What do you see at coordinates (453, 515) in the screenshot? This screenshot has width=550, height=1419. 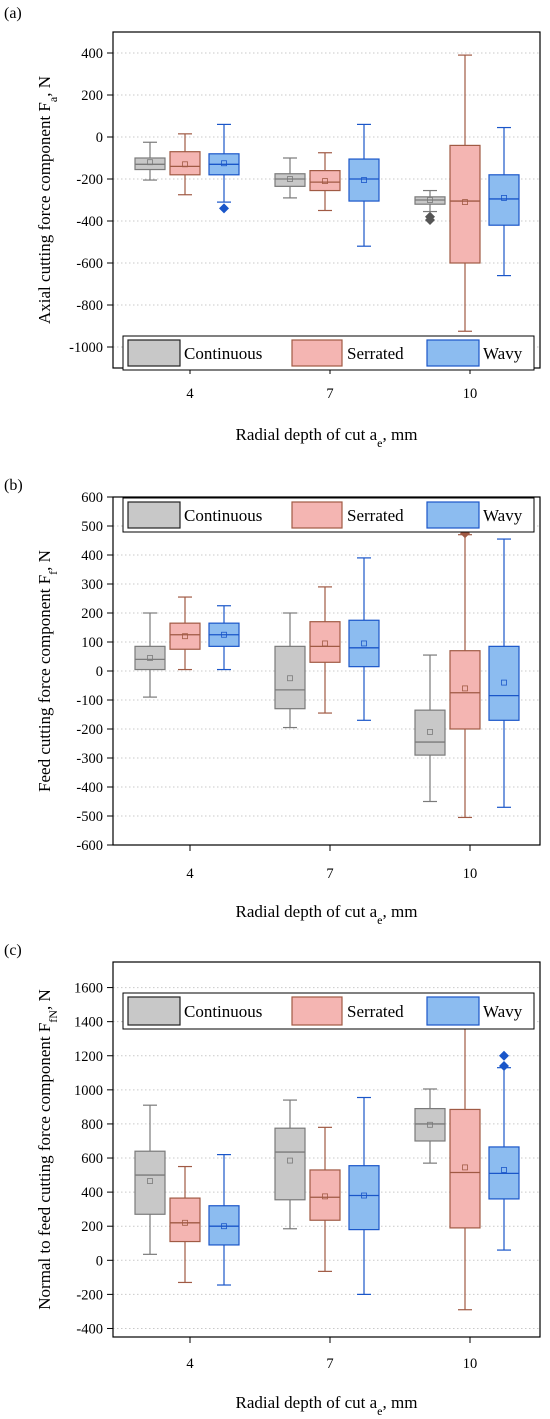 I see `legend-swatch-wavy` at bounding box center [453, 515].